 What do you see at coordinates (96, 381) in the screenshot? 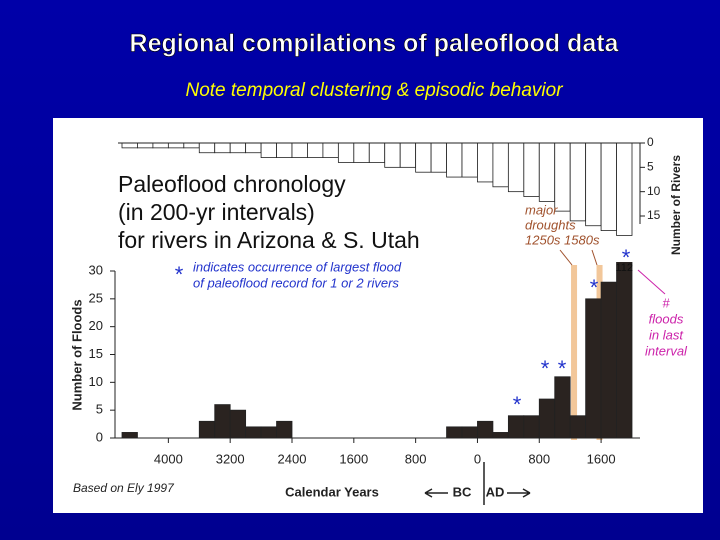
I see `y-tick-label: 10` at bounding box center [96, 381].